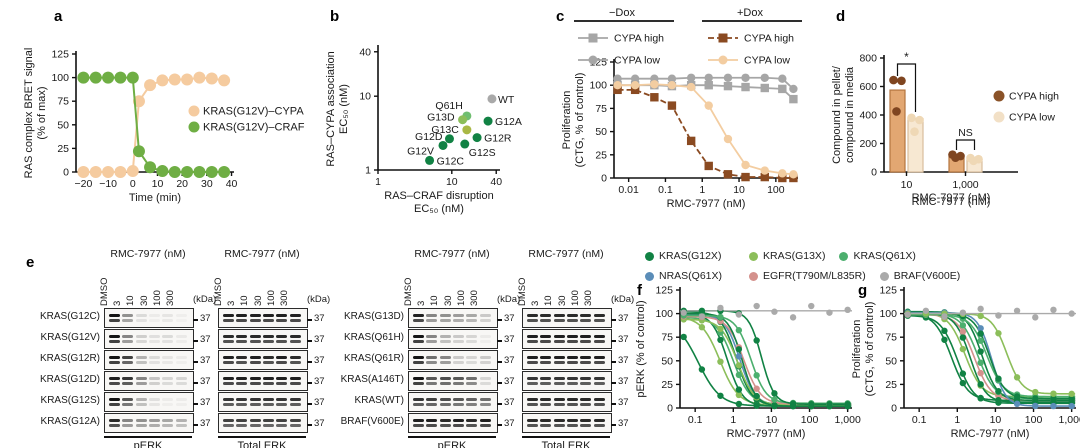 This screenshot has width=1080, height=448. What do you see at coordinates (560, 16) in the screenshot?
I see `panel-label-c: c` at bounding box center [560, 16].